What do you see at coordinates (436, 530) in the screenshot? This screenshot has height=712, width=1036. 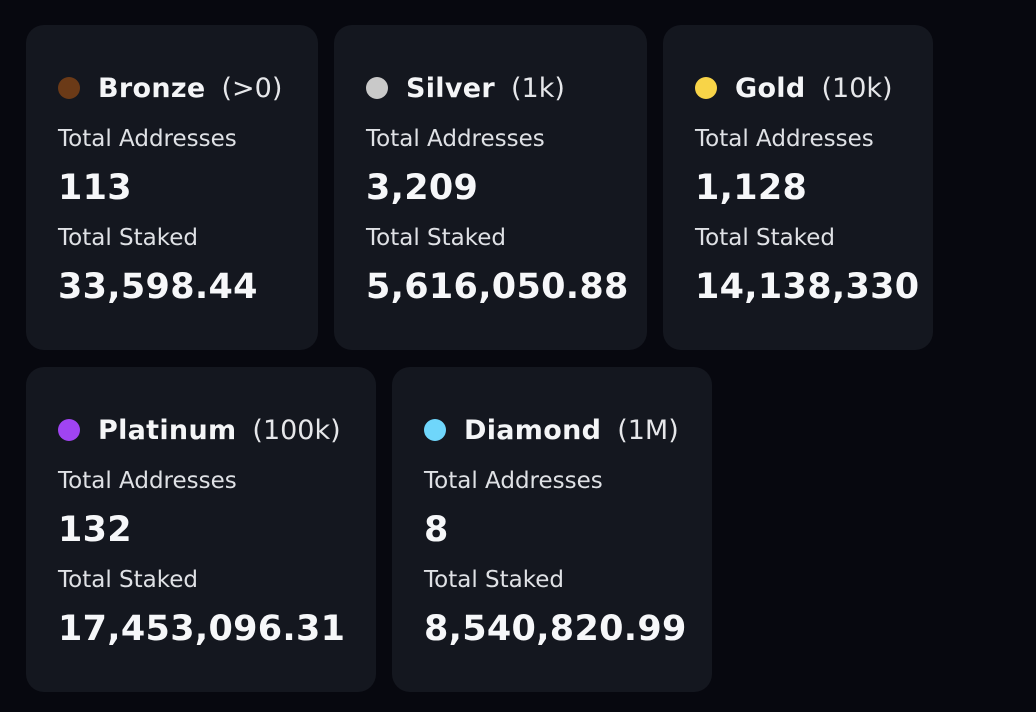 I see `total-addresses-value: 8` at bounding box center [436, 530].